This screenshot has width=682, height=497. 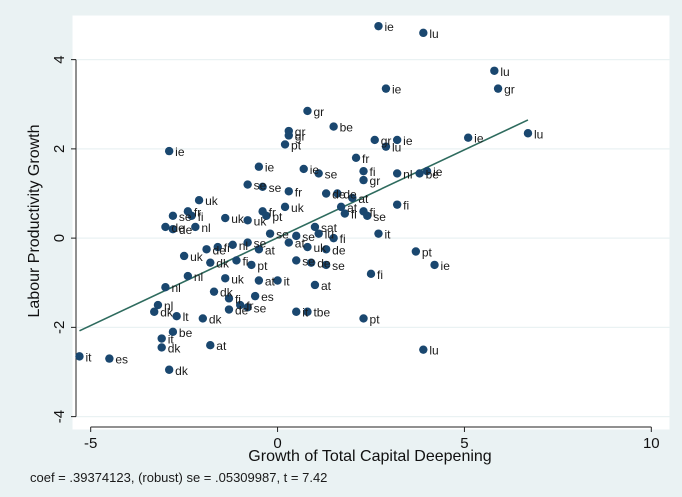 I want to click on x-tick-label: 0, so click(x=277, y=443).